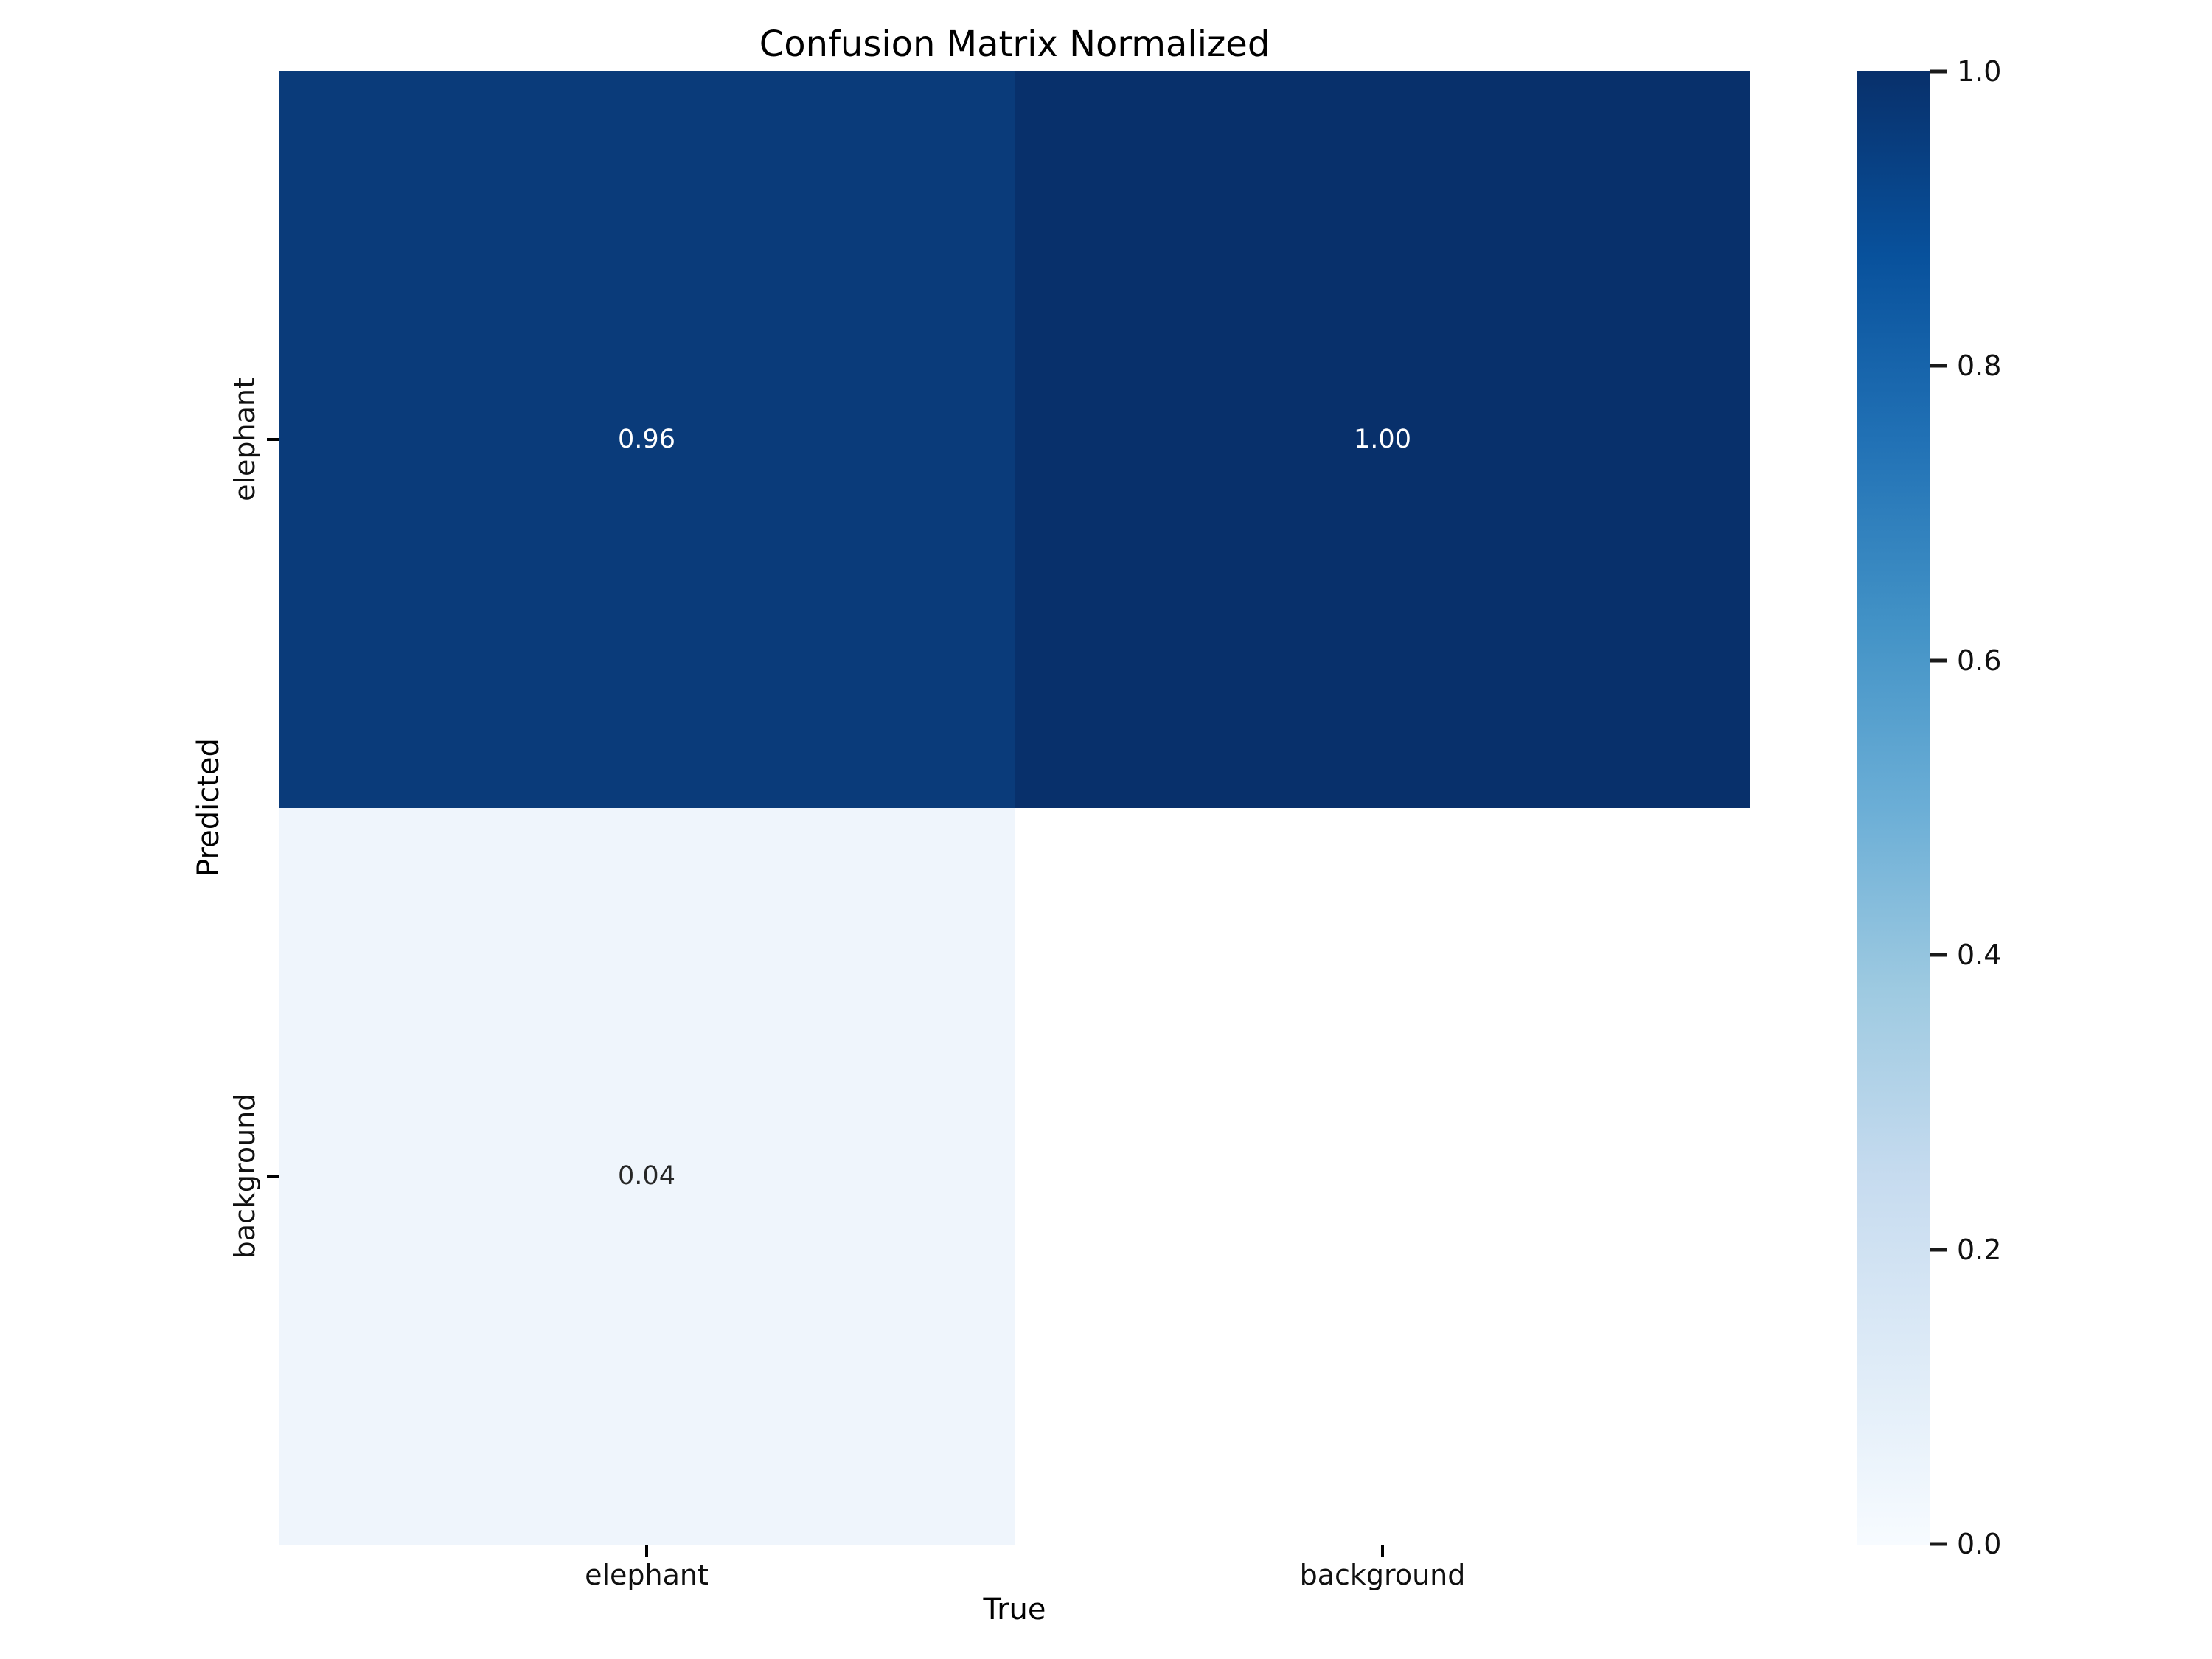 The width and height of the screenshot is (2212, 1659). What do you see at coordinates (1382, 1176) in the screenshot?
I see `heatmap-cell-pred-background-true-background` at bounding box center [1382, 1176].